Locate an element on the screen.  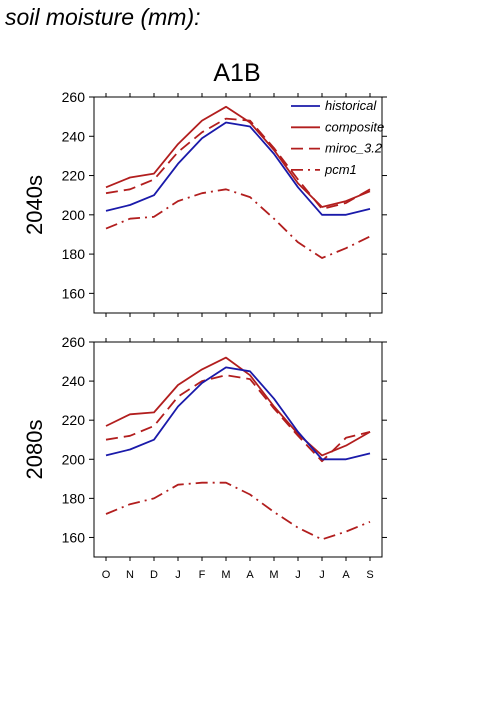
legend-label: miroc_3.2 is located at coordinates (354, 148).